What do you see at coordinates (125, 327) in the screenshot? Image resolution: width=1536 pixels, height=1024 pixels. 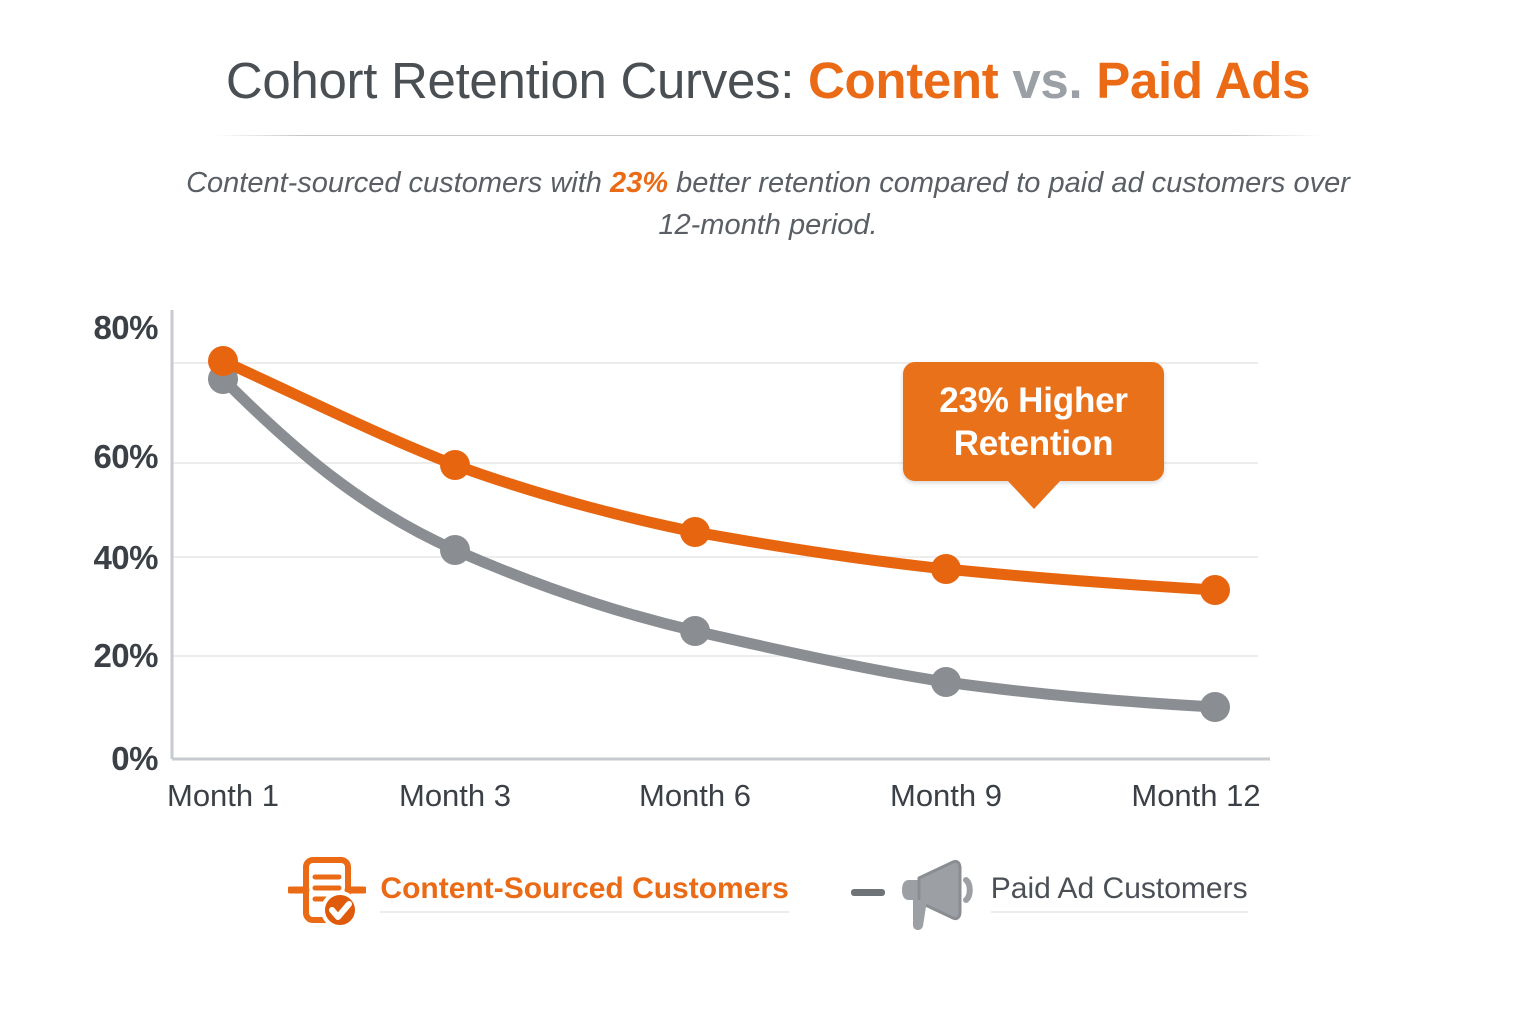 I see `y-tick-80: 80%` at bounding box center [125, 327].